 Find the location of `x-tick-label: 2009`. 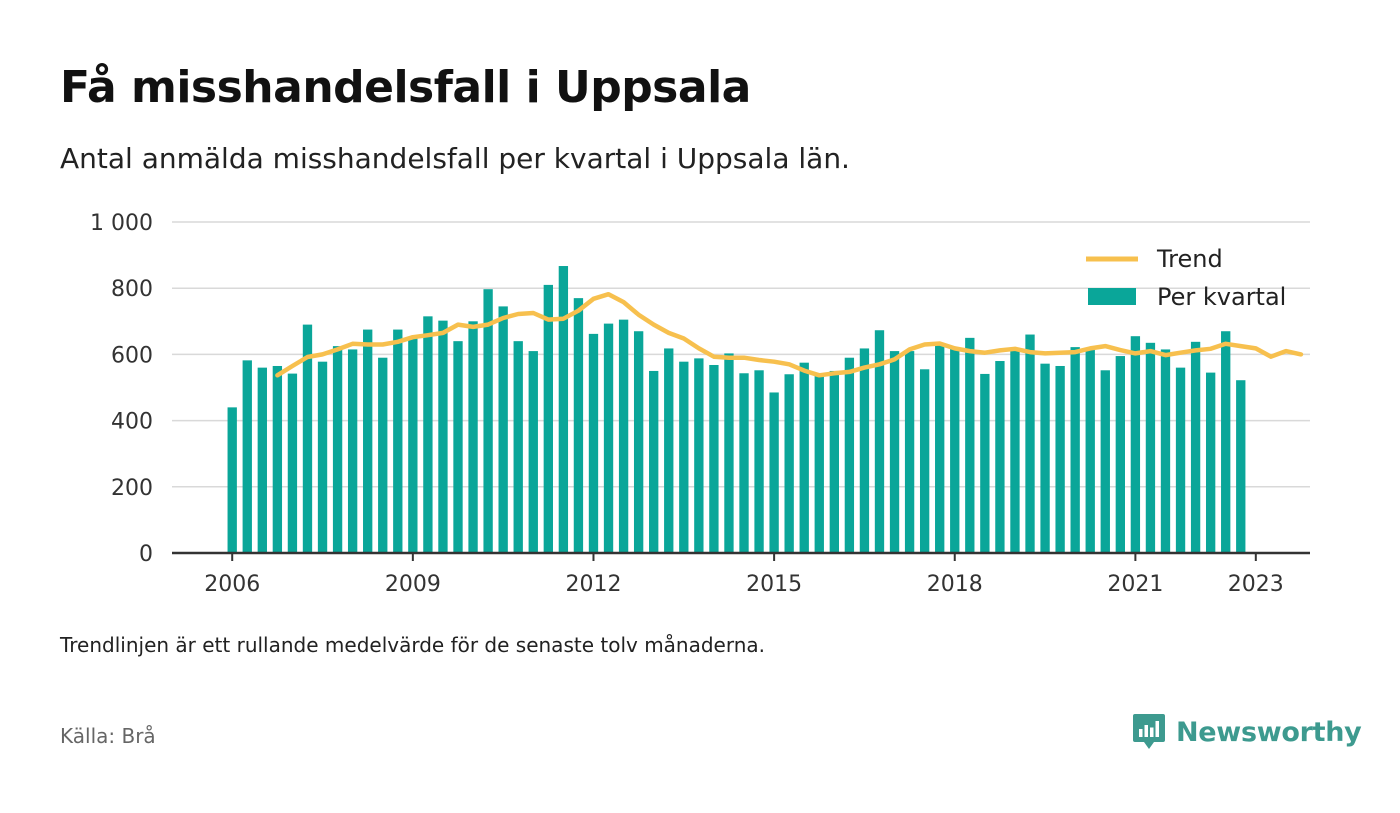

x-tick-label: 2009 is located at coordinates (413, 584).